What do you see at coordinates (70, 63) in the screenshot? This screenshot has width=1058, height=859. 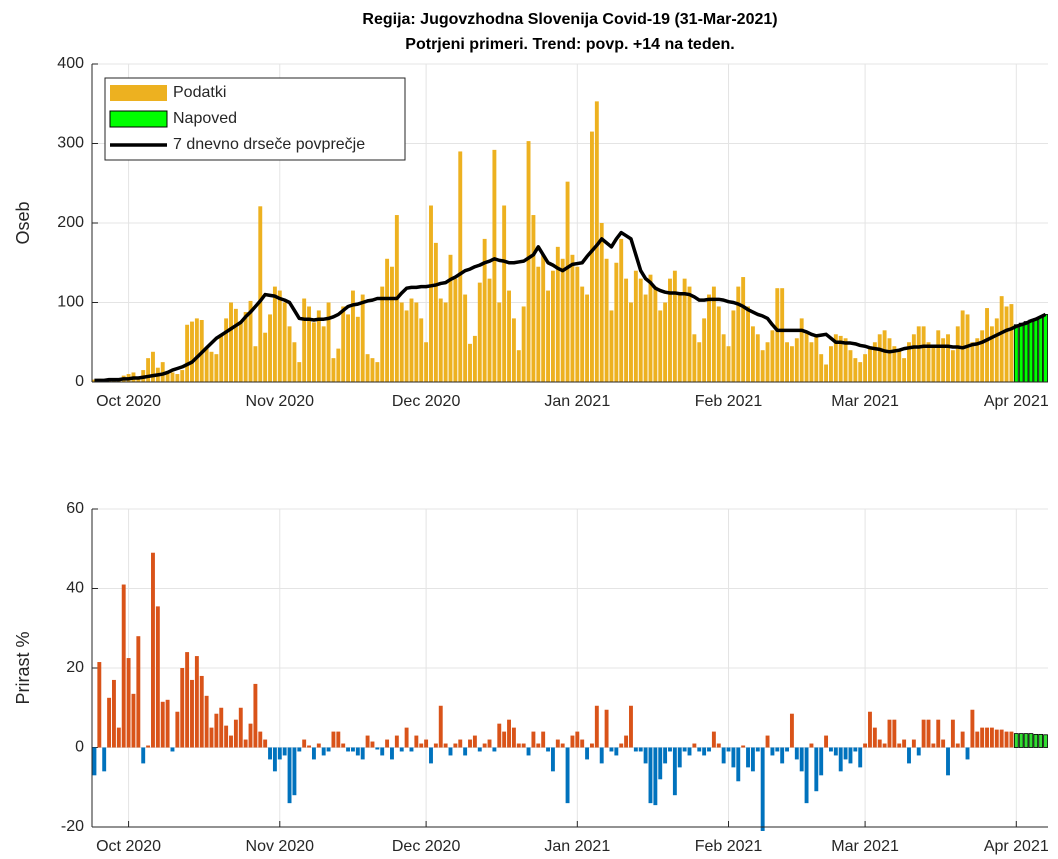 I see `y-tick-label: 400` at bounding box center [70, 63].